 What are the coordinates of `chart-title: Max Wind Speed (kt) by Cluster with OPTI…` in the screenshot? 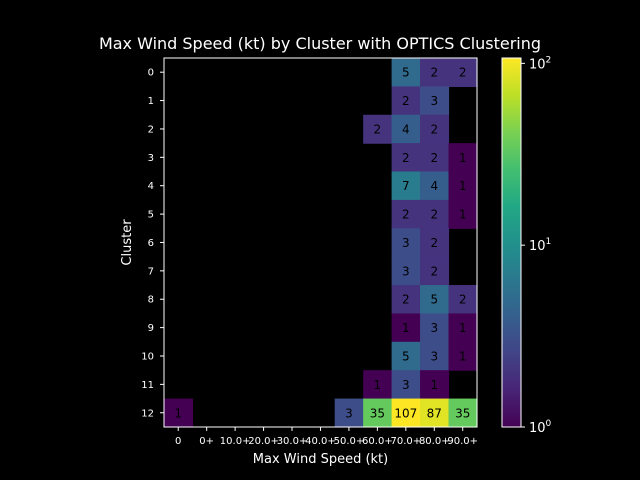 It's located at (320, 43).